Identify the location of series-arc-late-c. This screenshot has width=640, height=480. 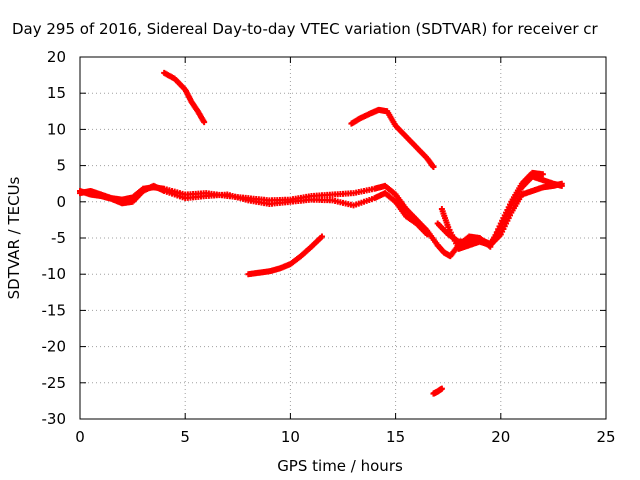
(490, 214).